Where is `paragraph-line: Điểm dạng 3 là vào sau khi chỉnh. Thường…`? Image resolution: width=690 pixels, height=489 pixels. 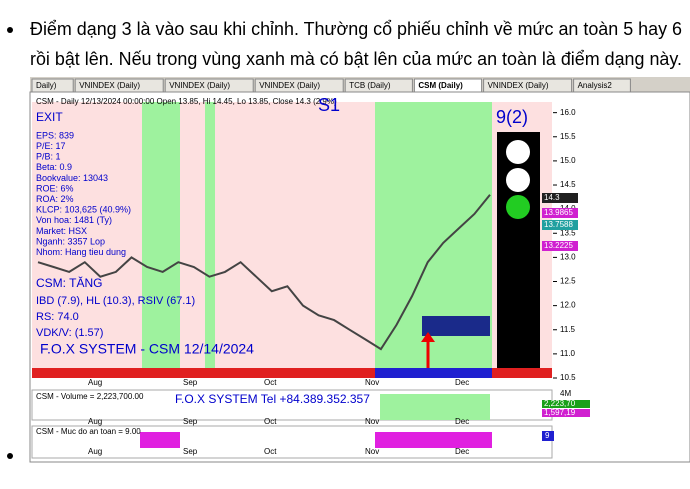 paragraph-line: Điểm dạng 3 là vào sau khi chỉnh. Thường… is located at coordinates (356, 29).